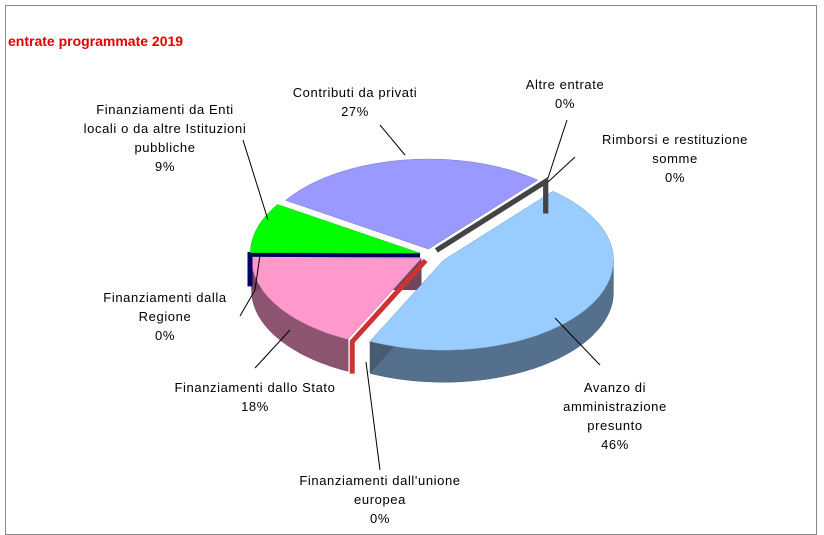  What do you see at coordinates (255, 387) in the screenshot?
I see `label-name: Finanziamenti dallo Stato` at bounding box center [255, 387].